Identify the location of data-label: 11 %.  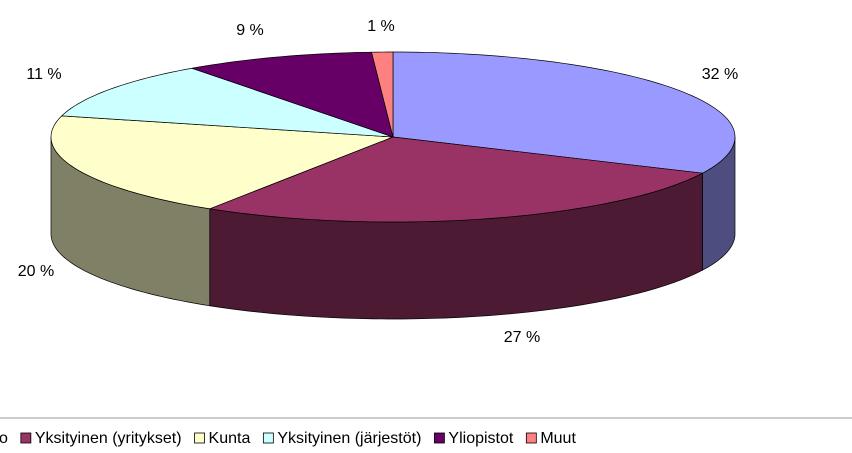
(43, 74).